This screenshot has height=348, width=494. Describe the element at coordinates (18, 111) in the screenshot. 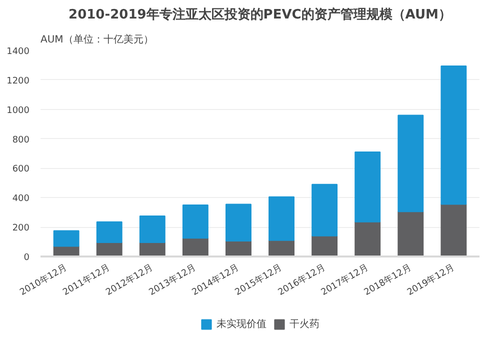

I see `y-tick-label: 1000` at that location.